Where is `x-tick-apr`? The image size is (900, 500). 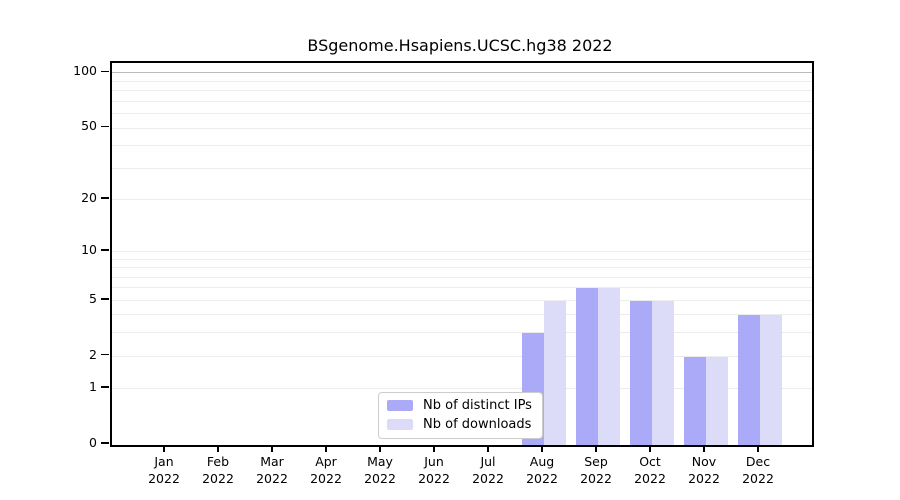
x-tick-apr is located at coordinates (326, 448).